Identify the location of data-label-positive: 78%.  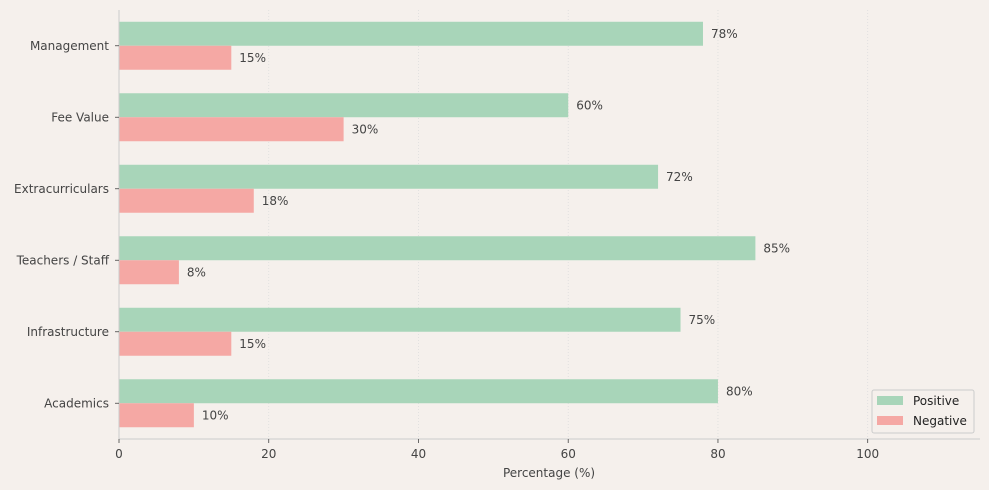
(724, 34).